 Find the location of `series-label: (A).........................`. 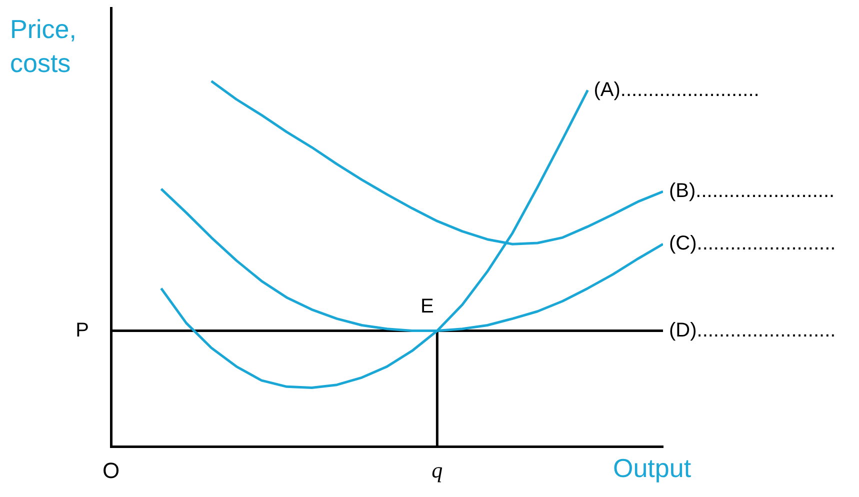

series-label: (A)......................... is located at coordinates (677, 89).